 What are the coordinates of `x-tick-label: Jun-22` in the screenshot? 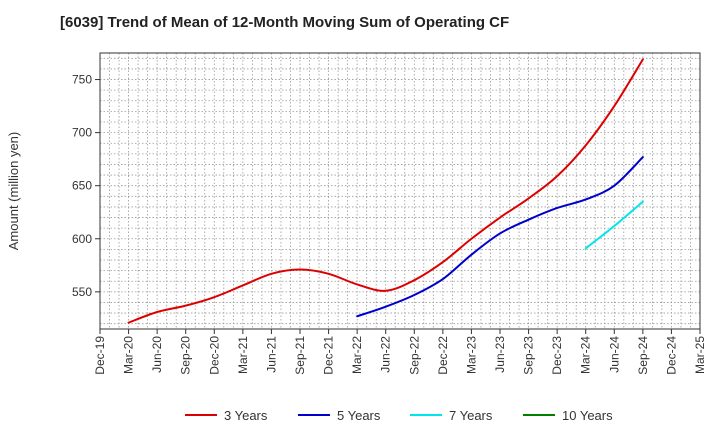 It's located at (386, 354).